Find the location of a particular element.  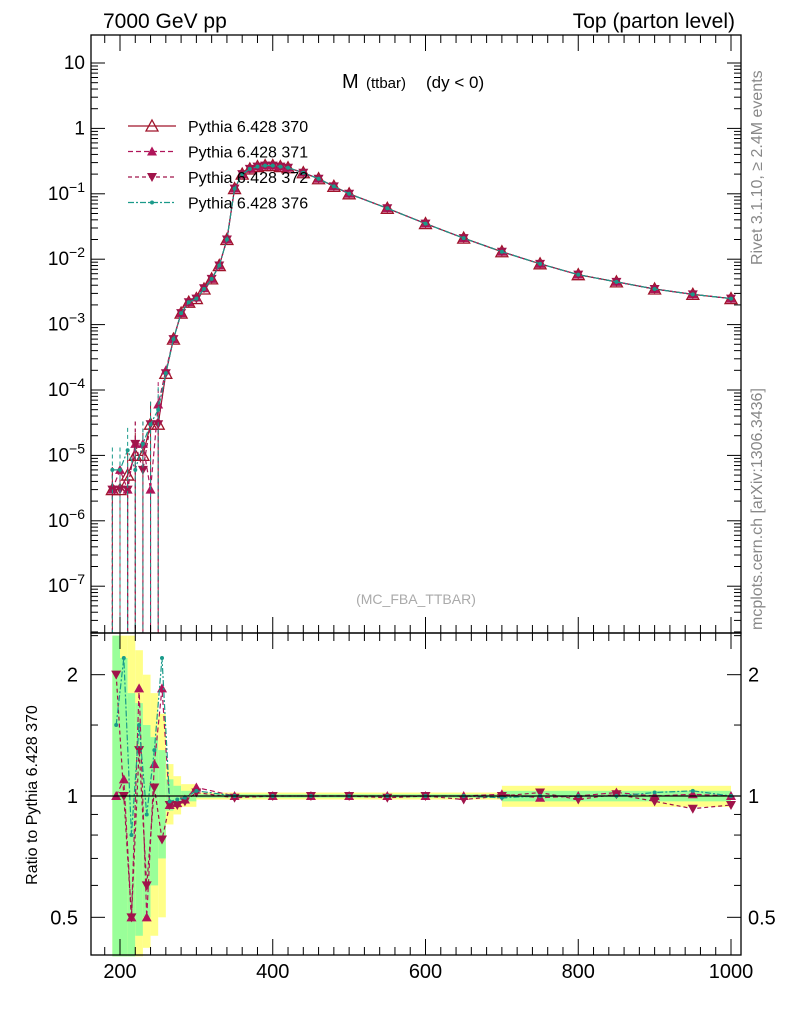

watermark: (MC_FBA_TTBAR) is located at coordinates (416, 599).